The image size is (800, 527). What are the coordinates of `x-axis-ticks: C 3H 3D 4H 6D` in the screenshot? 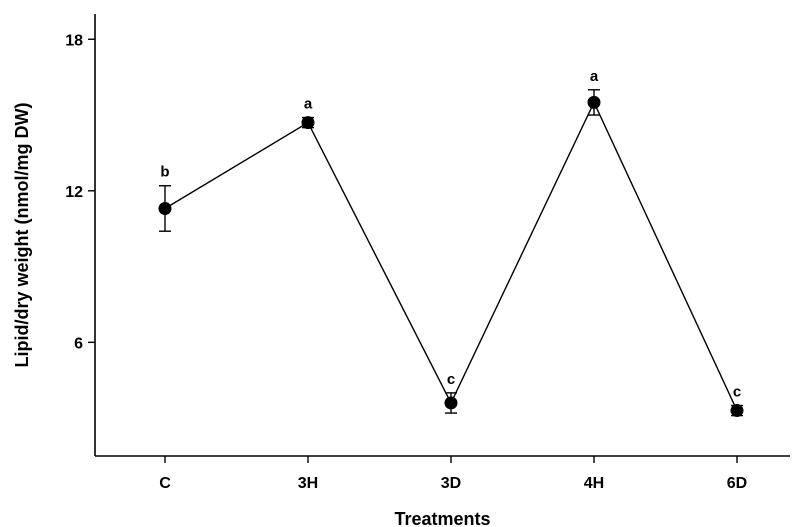 It's located at (453, 474).